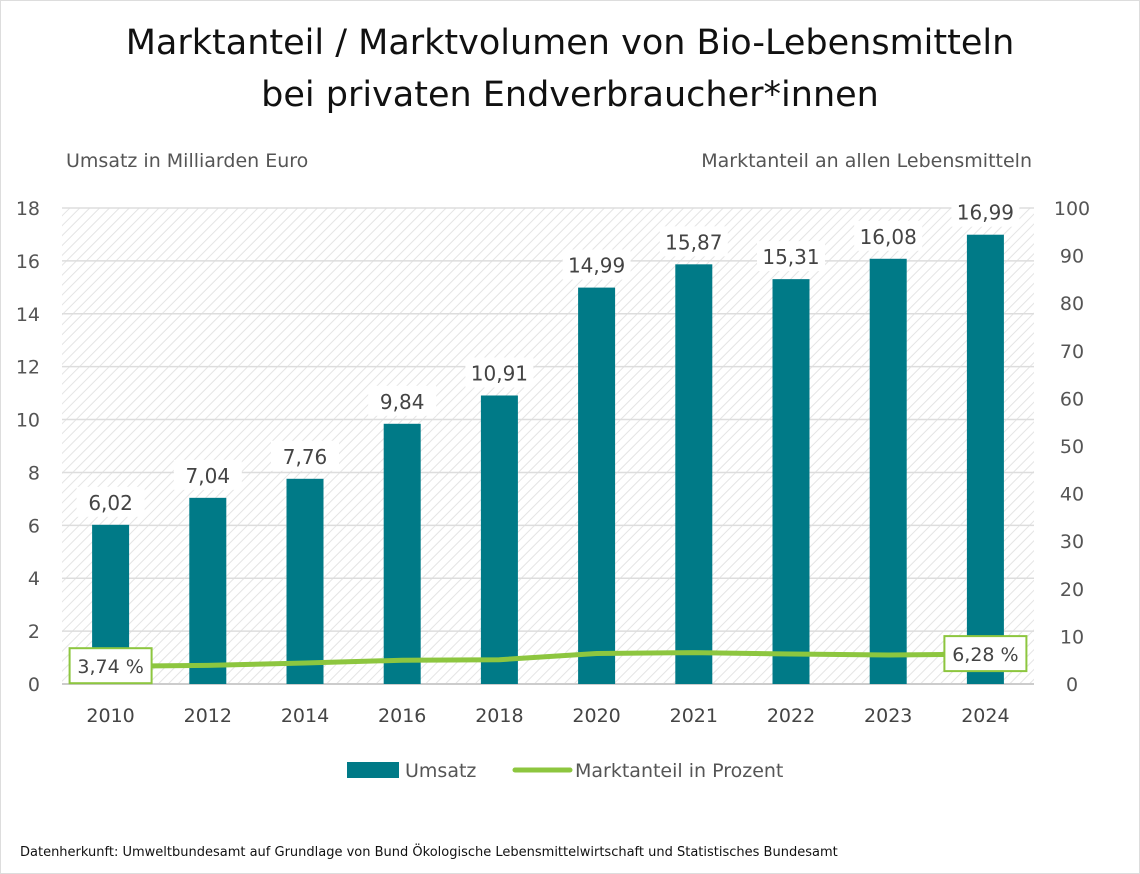  Describe the element at coordinates (570, 95) in the screenshot. I see `chart-title-line-2: bei privaten Endverbraucher*innen` at that location.